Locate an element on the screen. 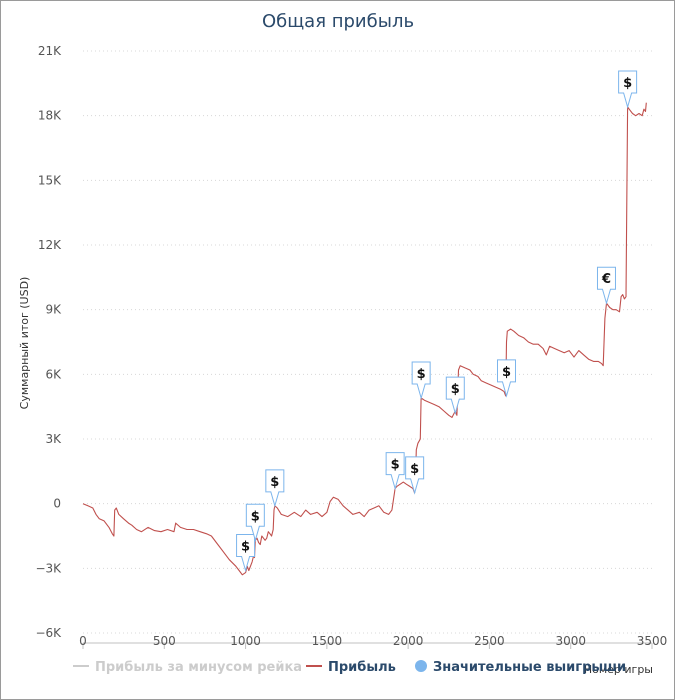 The image size is (675, 700). y-tick-label: 9K is located at coordinates (53, 310).